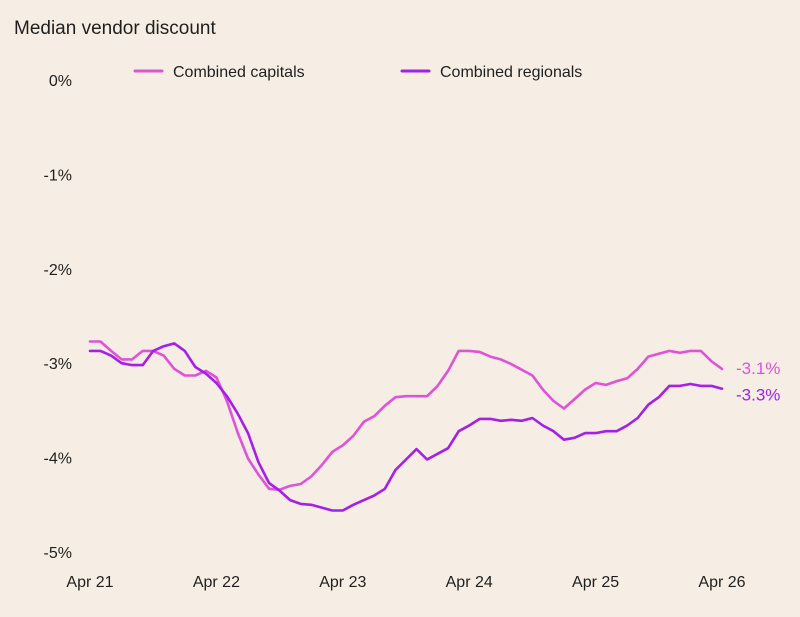 Image resolution: width=800 pixels, height=617 pixels. What do you see at coordinates (758, 382) in the screenshot?
I see `end-labels: -3.1% -3.3%` at bounding box center [758, 382].